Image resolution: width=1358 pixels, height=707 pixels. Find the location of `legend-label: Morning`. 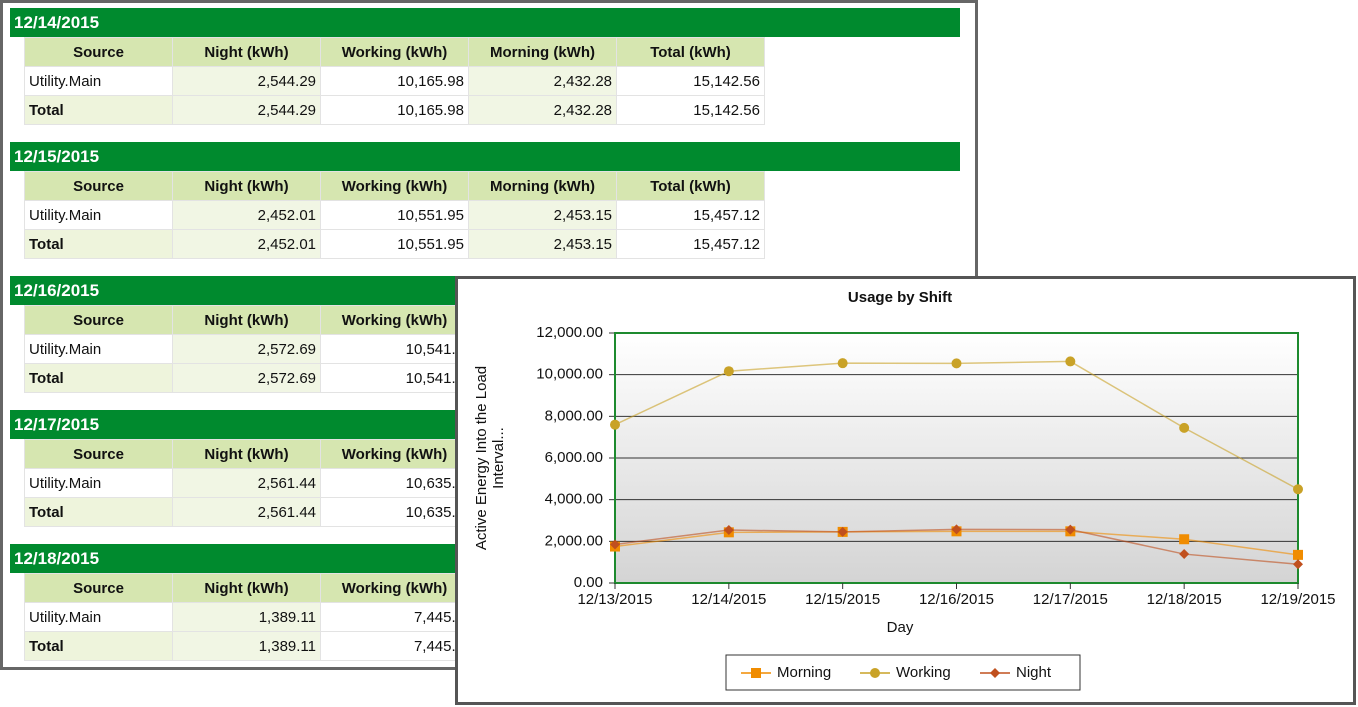

legend-label: Morning is located at coordinates (804, 672).